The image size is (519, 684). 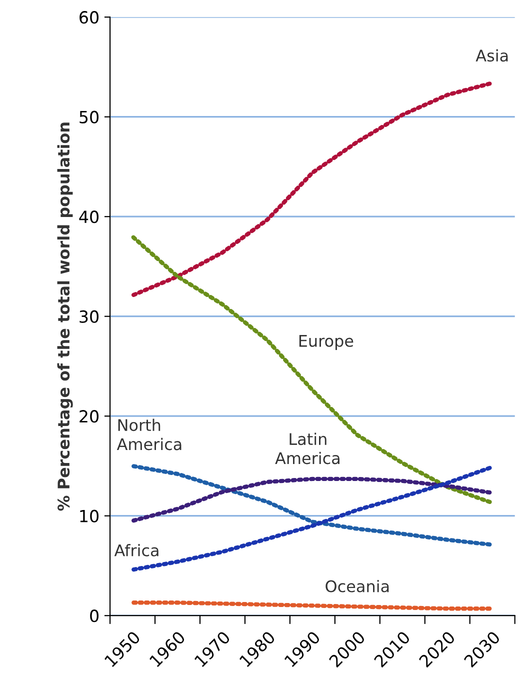 What do you see at coordinates (357, 586) in the screenshot?
I see `series-label: Oceania` at bounding box center [357, 586].